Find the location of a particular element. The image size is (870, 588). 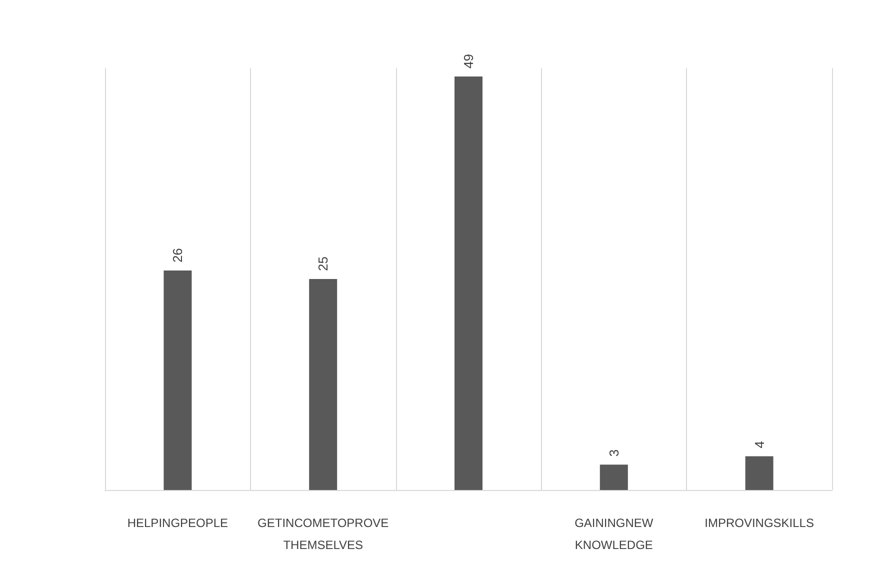

data-label: 3 is located at coordinates (614, 453).